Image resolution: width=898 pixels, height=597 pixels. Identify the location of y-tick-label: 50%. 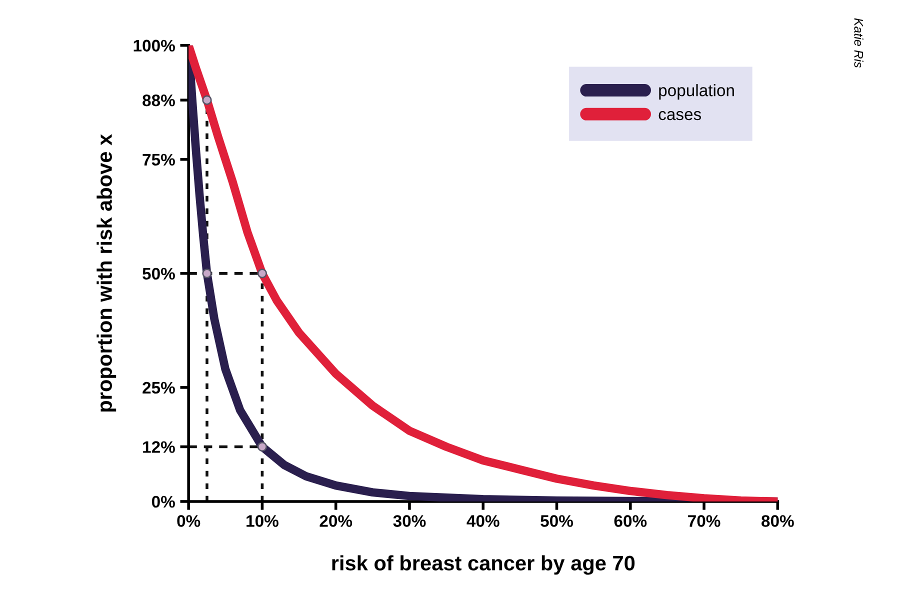
(158, 274).